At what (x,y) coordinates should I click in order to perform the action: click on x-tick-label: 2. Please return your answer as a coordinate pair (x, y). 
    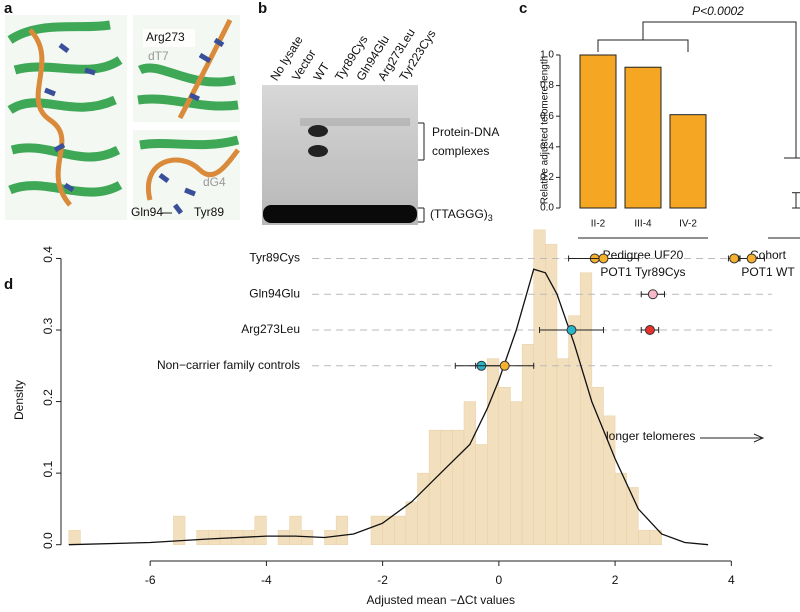
    Looking at the image, I should click on (615, 580).